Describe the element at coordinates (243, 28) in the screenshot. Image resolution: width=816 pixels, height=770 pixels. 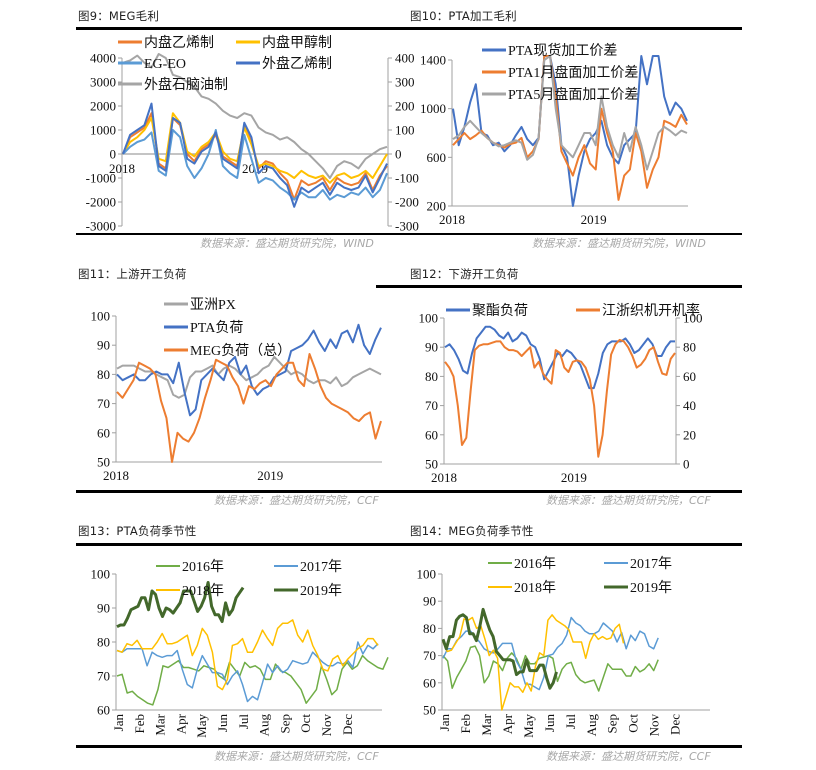
I see `fig9-top-rule` at that location.